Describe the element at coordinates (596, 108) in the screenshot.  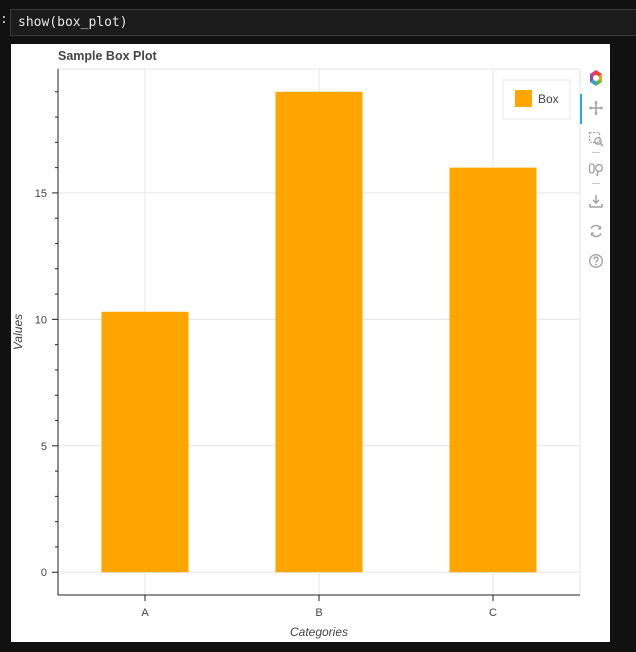
I see `pan-icon` at that location.